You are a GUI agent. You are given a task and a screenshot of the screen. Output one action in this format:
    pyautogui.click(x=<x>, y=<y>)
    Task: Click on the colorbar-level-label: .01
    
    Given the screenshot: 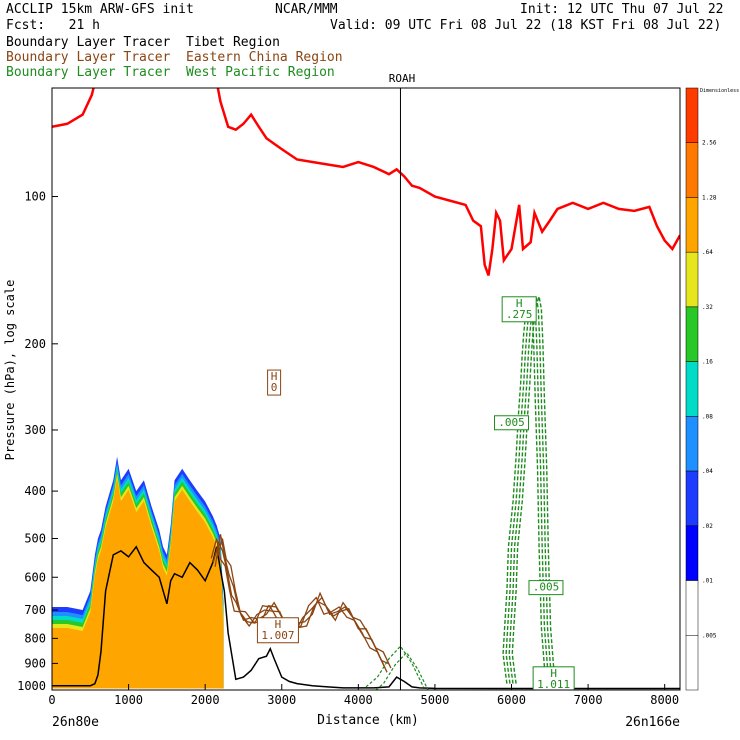 What is the action you would take?
    pyautogui.click(x=707, y=581)
    